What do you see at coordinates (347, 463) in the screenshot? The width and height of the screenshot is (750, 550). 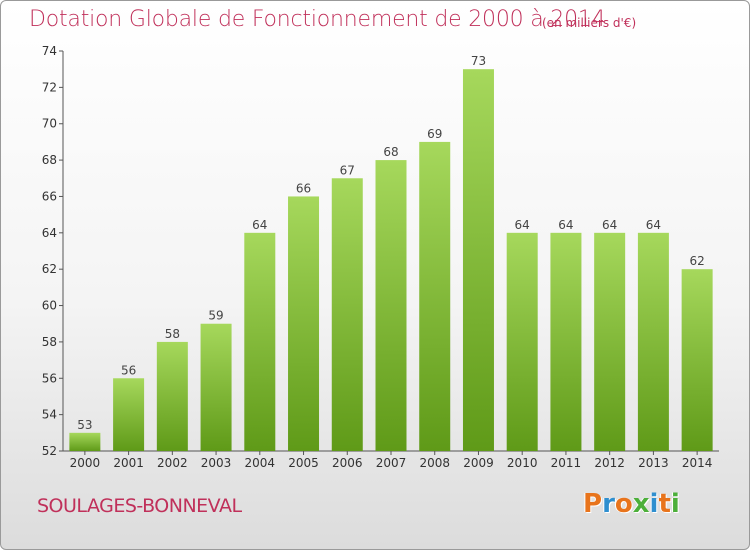 I see `x-tick-label: 2006` at bounding box center [347, 463].